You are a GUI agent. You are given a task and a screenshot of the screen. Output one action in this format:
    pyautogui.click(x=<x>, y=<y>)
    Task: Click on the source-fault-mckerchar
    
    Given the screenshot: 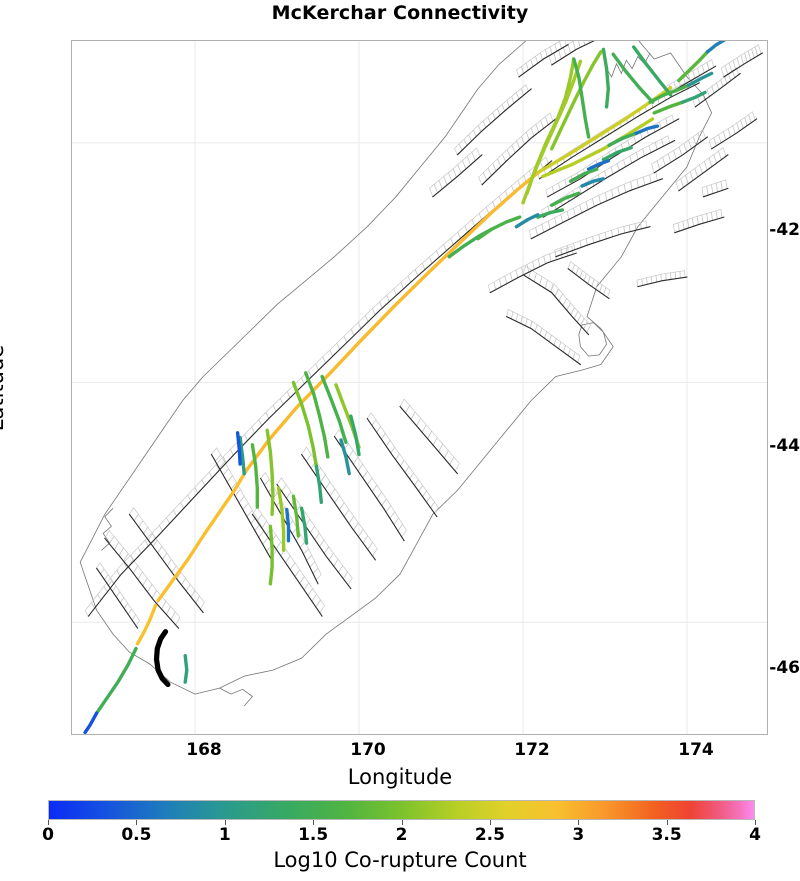 What is the action you would take?
    pyautogui.click(x=162, y=658)
    